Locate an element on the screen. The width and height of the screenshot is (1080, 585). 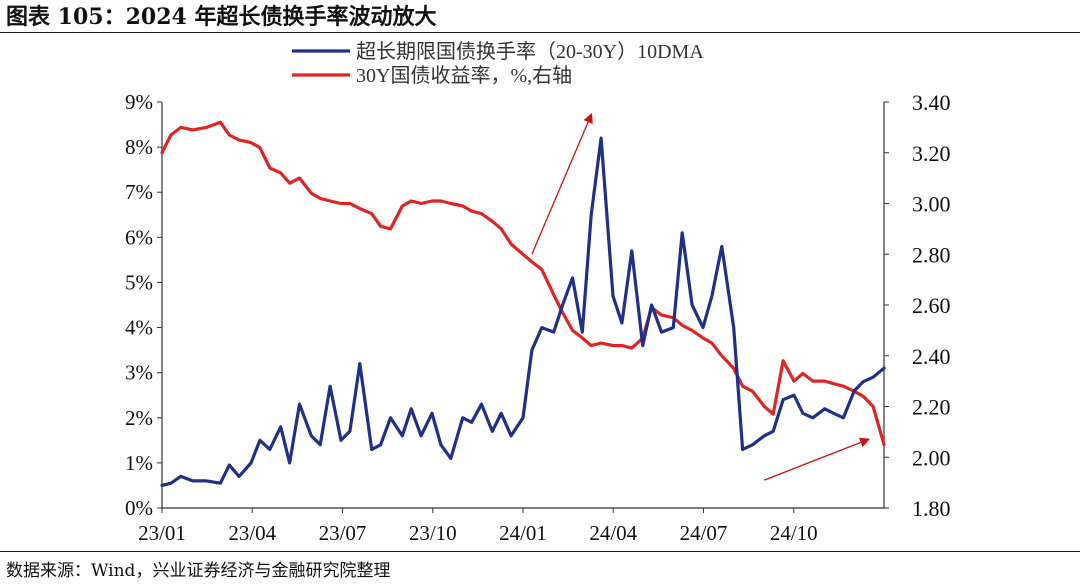
y-left-tick-label: 7% is located at coordinates (139, 192).